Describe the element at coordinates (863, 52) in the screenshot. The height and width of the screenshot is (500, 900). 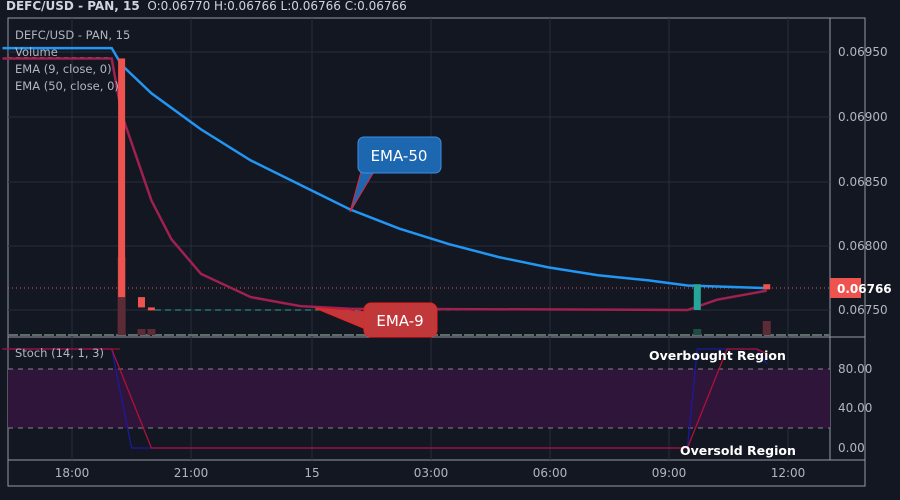
I see `price-tick: 0.06950` at that location.